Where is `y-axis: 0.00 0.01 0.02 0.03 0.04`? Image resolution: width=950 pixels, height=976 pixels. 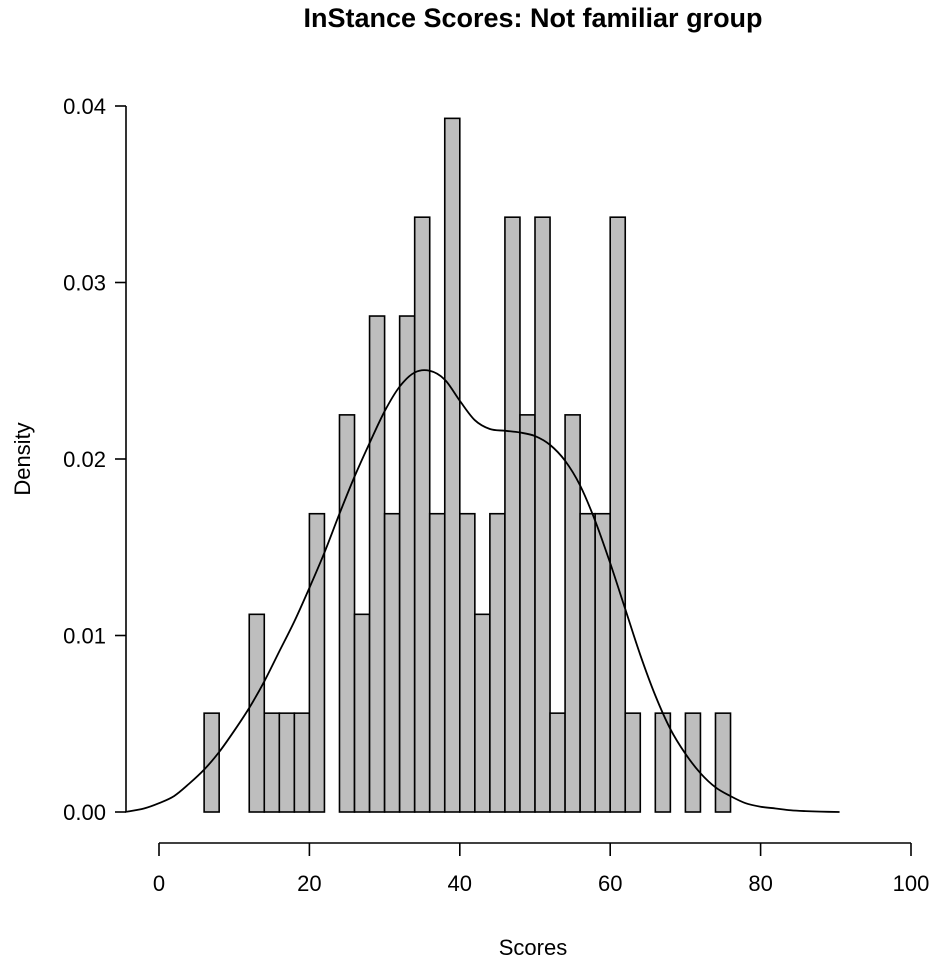 y-axis: 0.00 0.01 0.02 0.03 0.04 is located at coordinates (95, 459).